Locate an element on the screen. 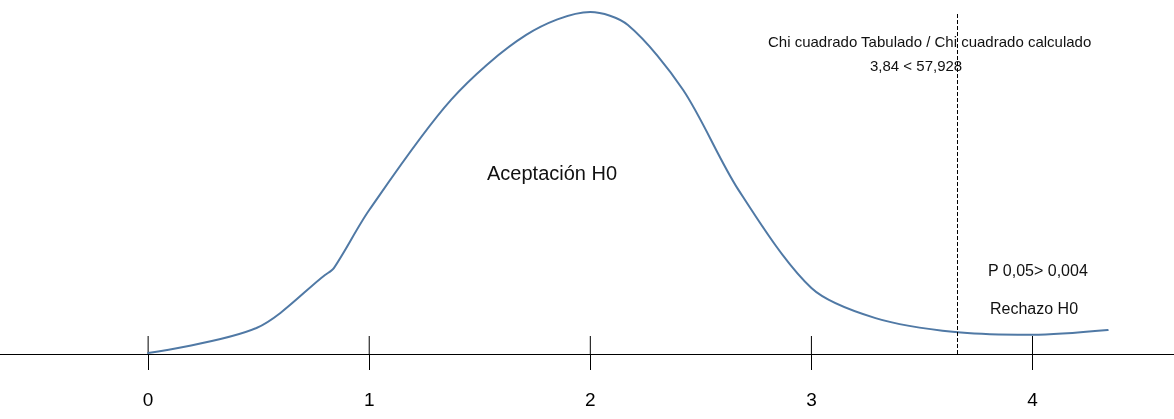 The width and height of the screenshot is (1174, 419). x-tick-label: 1 is located at coordinates (369, 399).